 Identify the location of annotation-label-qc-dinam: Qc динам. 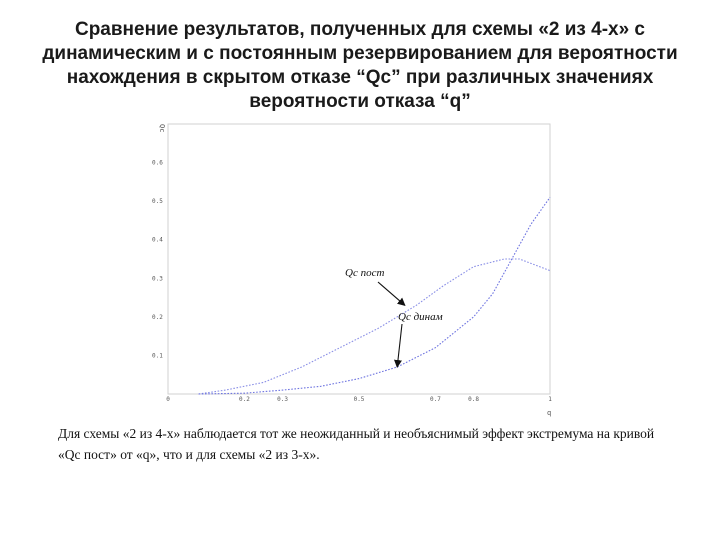
(420, 317).